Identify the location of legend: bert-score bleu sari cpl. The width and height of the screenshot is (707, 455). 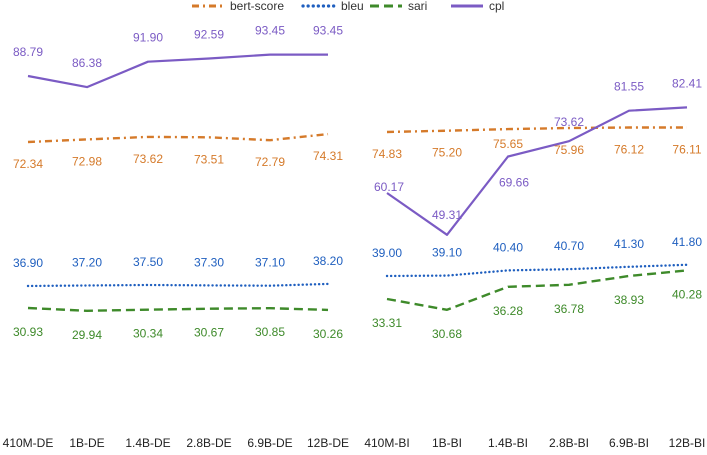
(348, 6).